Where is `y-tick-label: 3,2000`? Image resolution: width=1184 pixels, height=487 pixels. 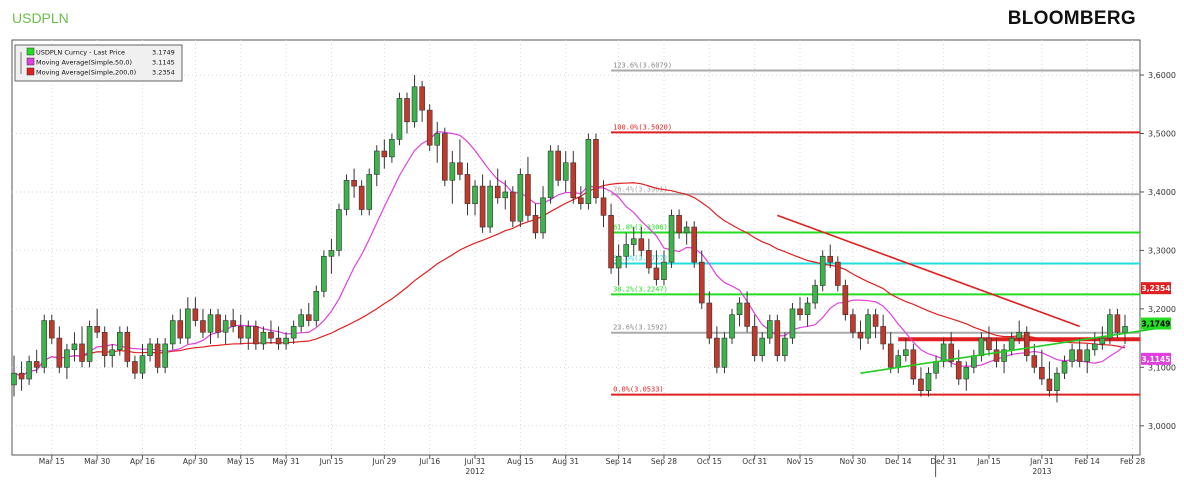
y-tick-label: 3,2000 is located at coordinates (1162, 309).